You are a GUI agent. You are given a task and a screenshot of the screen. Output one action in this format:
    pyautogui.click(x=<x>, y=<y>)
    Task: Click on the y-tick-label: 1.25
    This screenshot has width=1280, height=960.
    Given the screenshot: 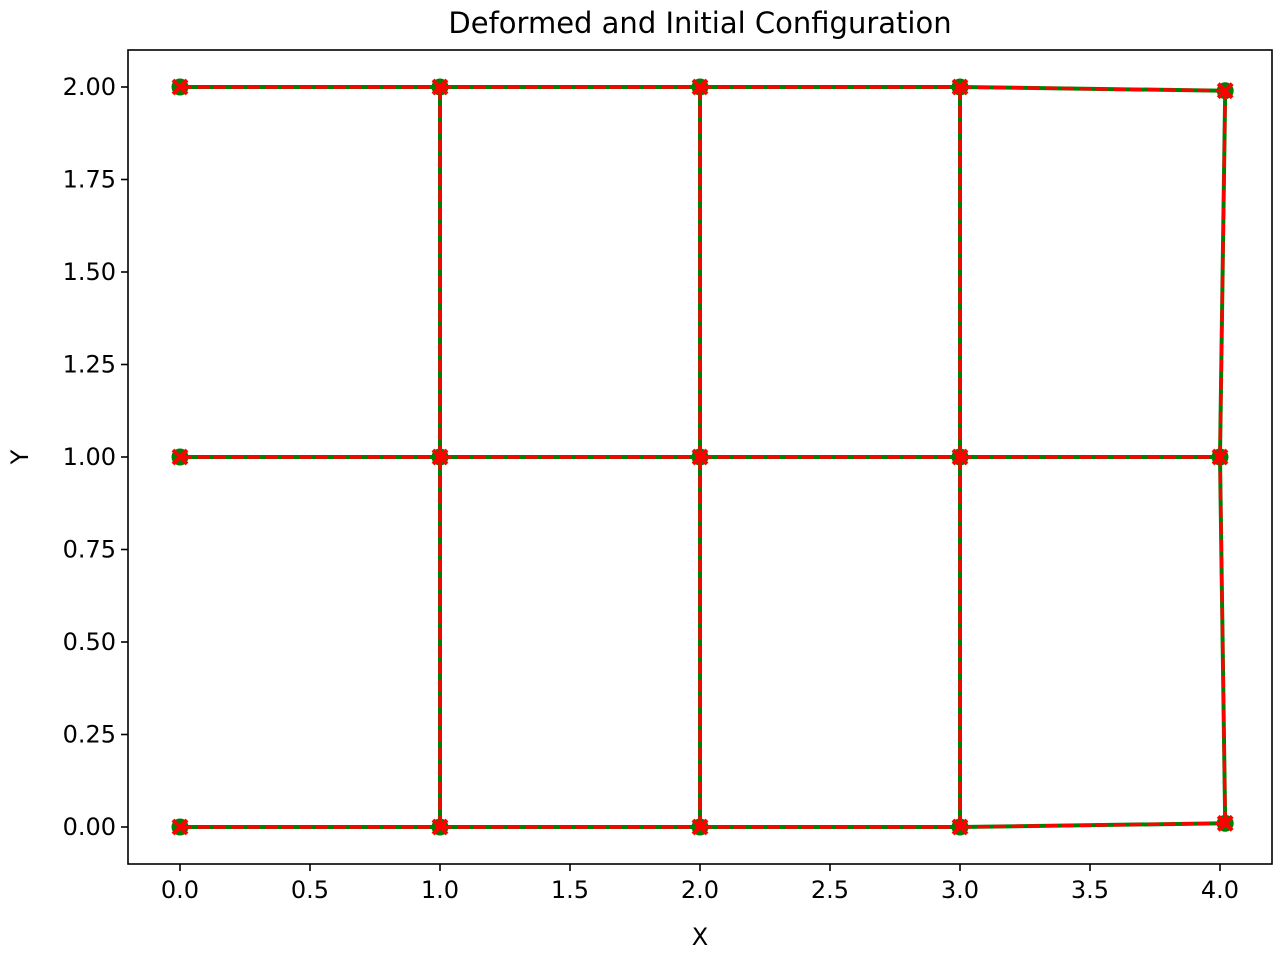 What is the action you would take?
    pyautogui.click(x=89, y=365)
    